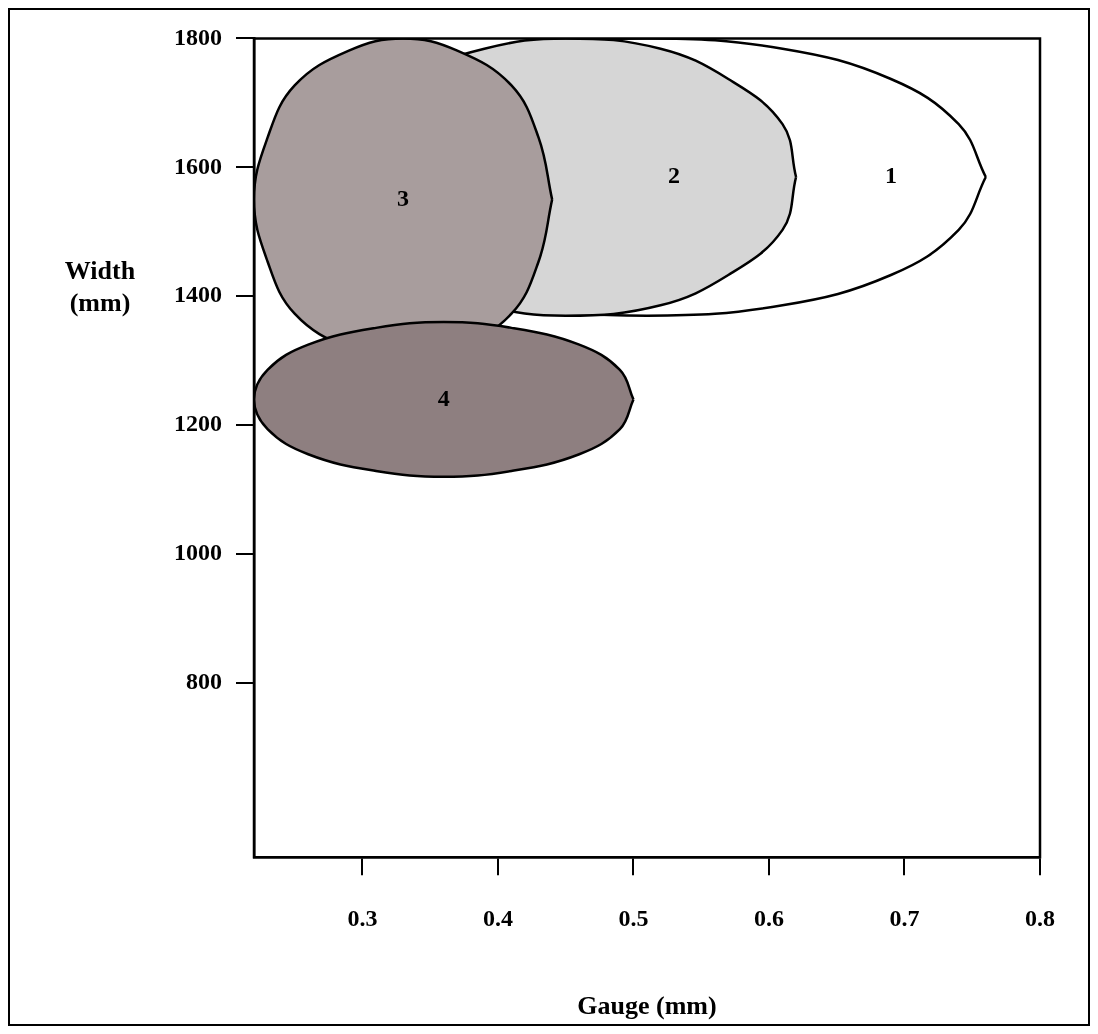 Image resolution: width=1098 pixels, height=1034 pixels. I want to click on x-axis-title: Gauge (mm), so click(647, 1005).